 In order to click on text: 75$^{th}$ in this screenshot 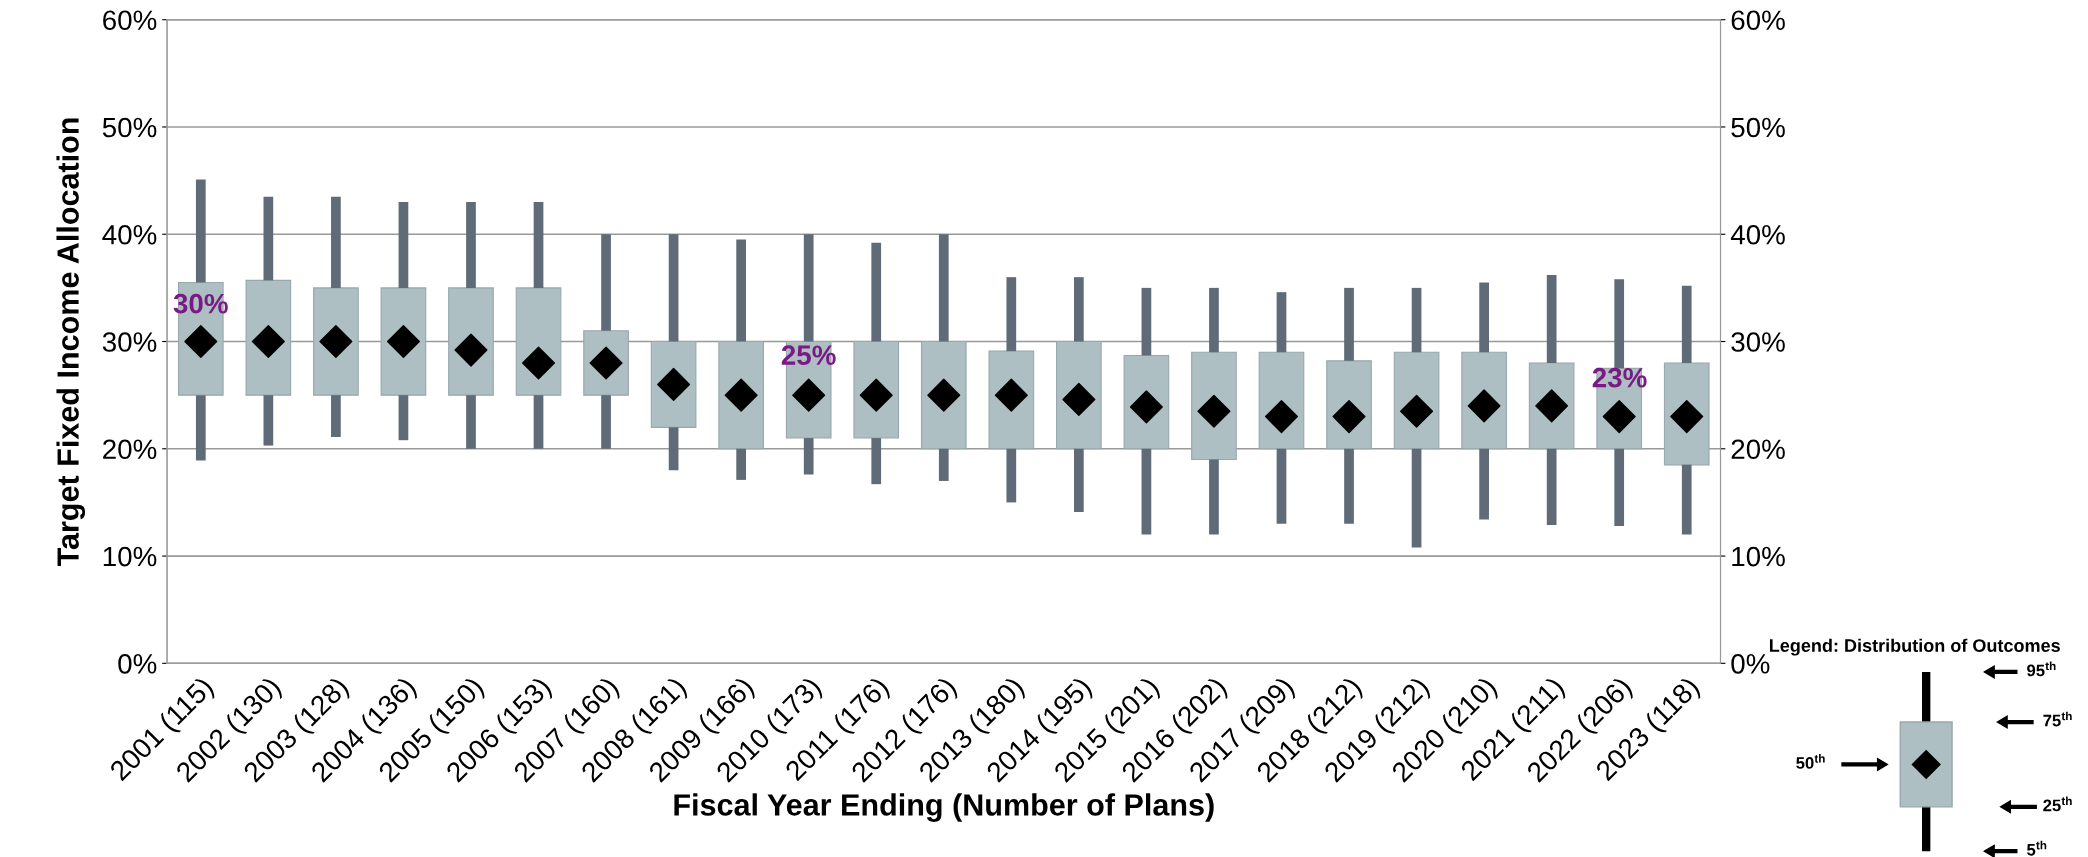, I will do `click(2057, 719)`.